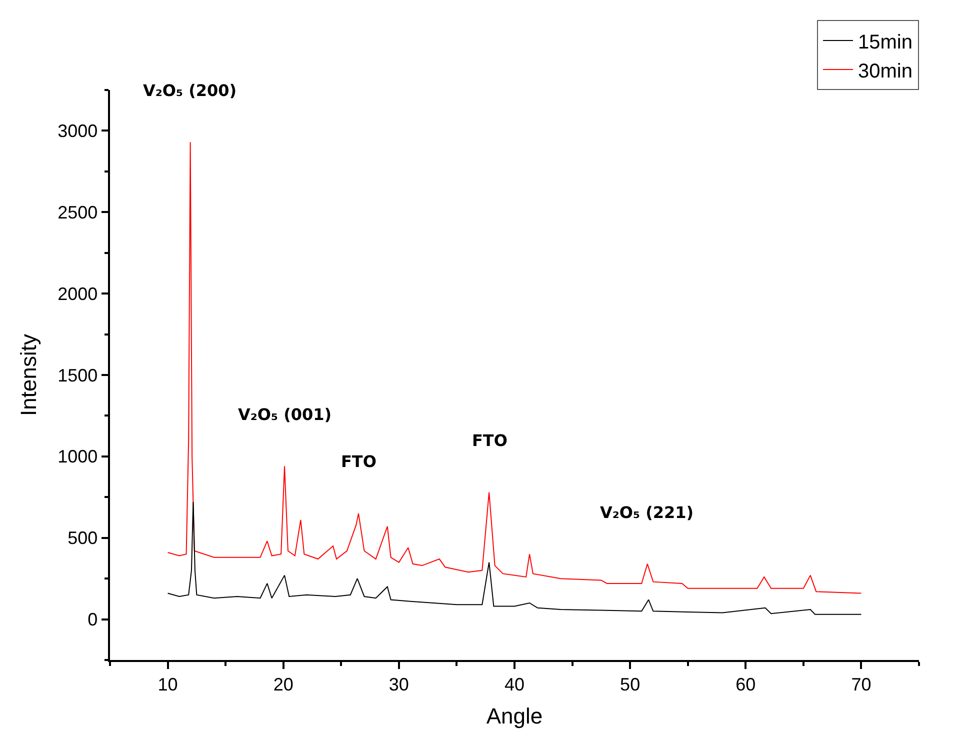  What do you see at coordinates (78, 131) in the screenshot?
I see `y-tick-label: 3000` at bounding box center [78, 131].